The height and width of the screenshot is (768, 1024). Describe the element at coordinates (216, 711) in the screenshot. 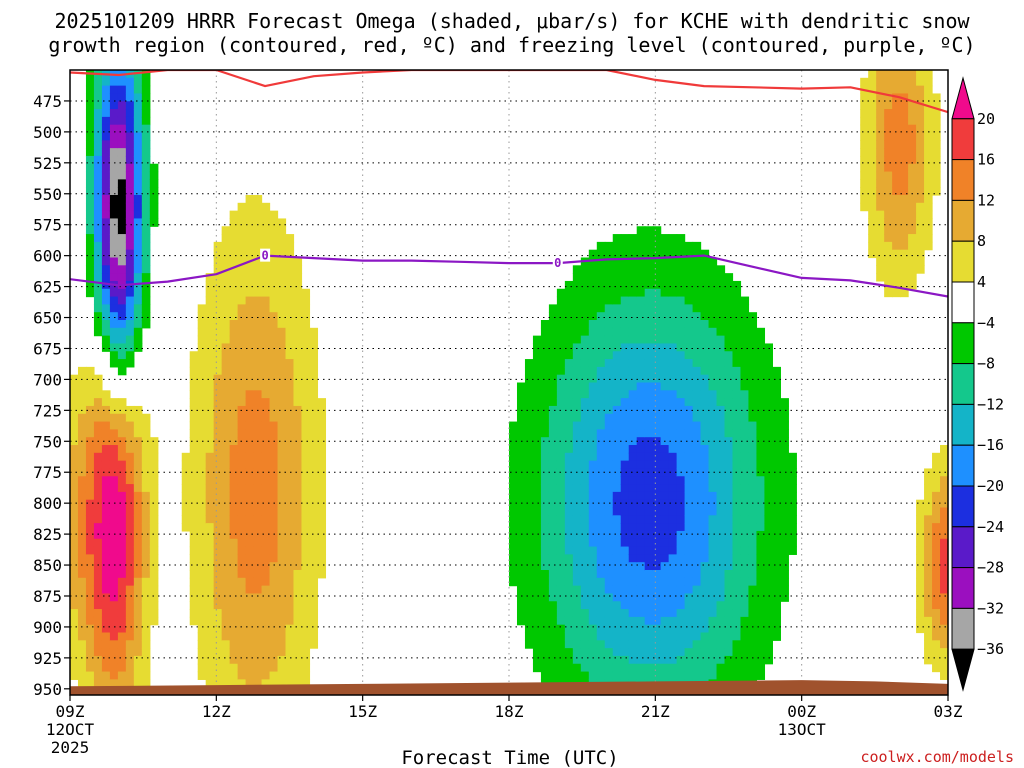

I see `x-tick-label: 12Z` at that location.